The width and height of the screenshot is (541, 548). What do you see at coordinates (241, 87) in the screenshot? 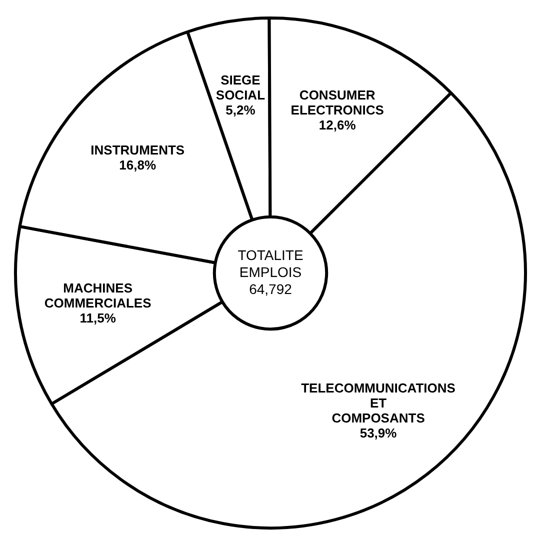
I see `slice-label: SIEGE SOCIAL` at bounding box center [241, 87].